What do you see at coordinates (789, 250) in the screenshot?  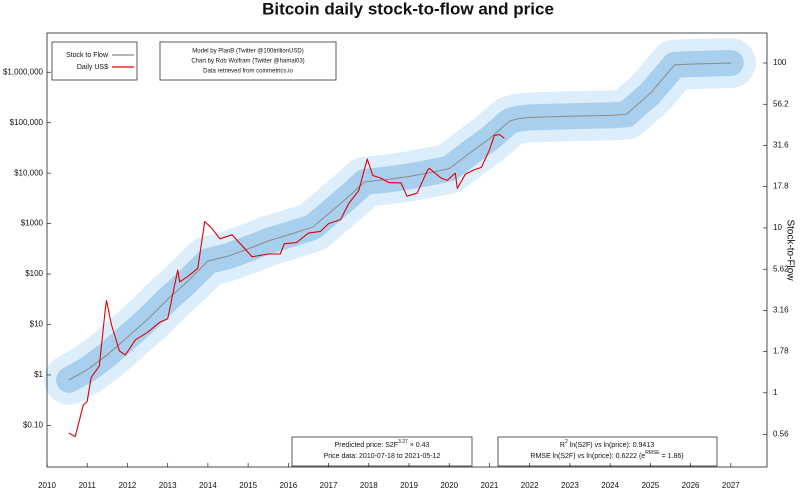 I see `y2-axis-label: Stock-to-Flow` at bounding box center [789, 250].